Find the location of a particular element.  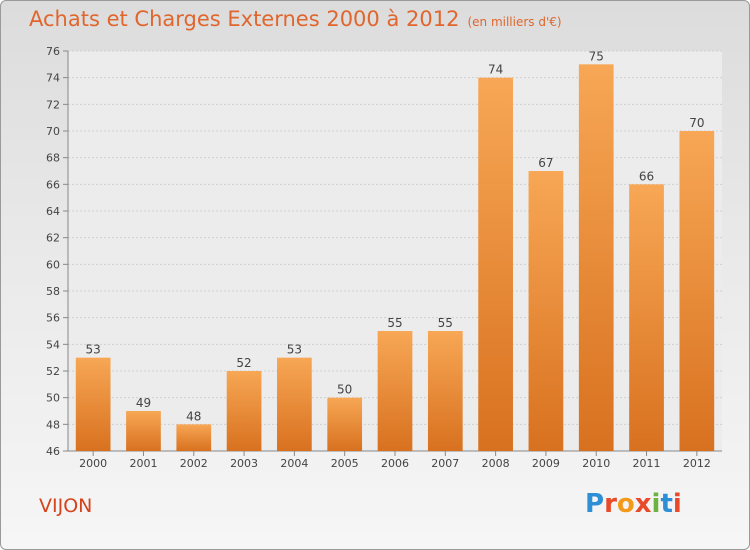

x-tick-label: 2011 is located at coordinates (647, 463).